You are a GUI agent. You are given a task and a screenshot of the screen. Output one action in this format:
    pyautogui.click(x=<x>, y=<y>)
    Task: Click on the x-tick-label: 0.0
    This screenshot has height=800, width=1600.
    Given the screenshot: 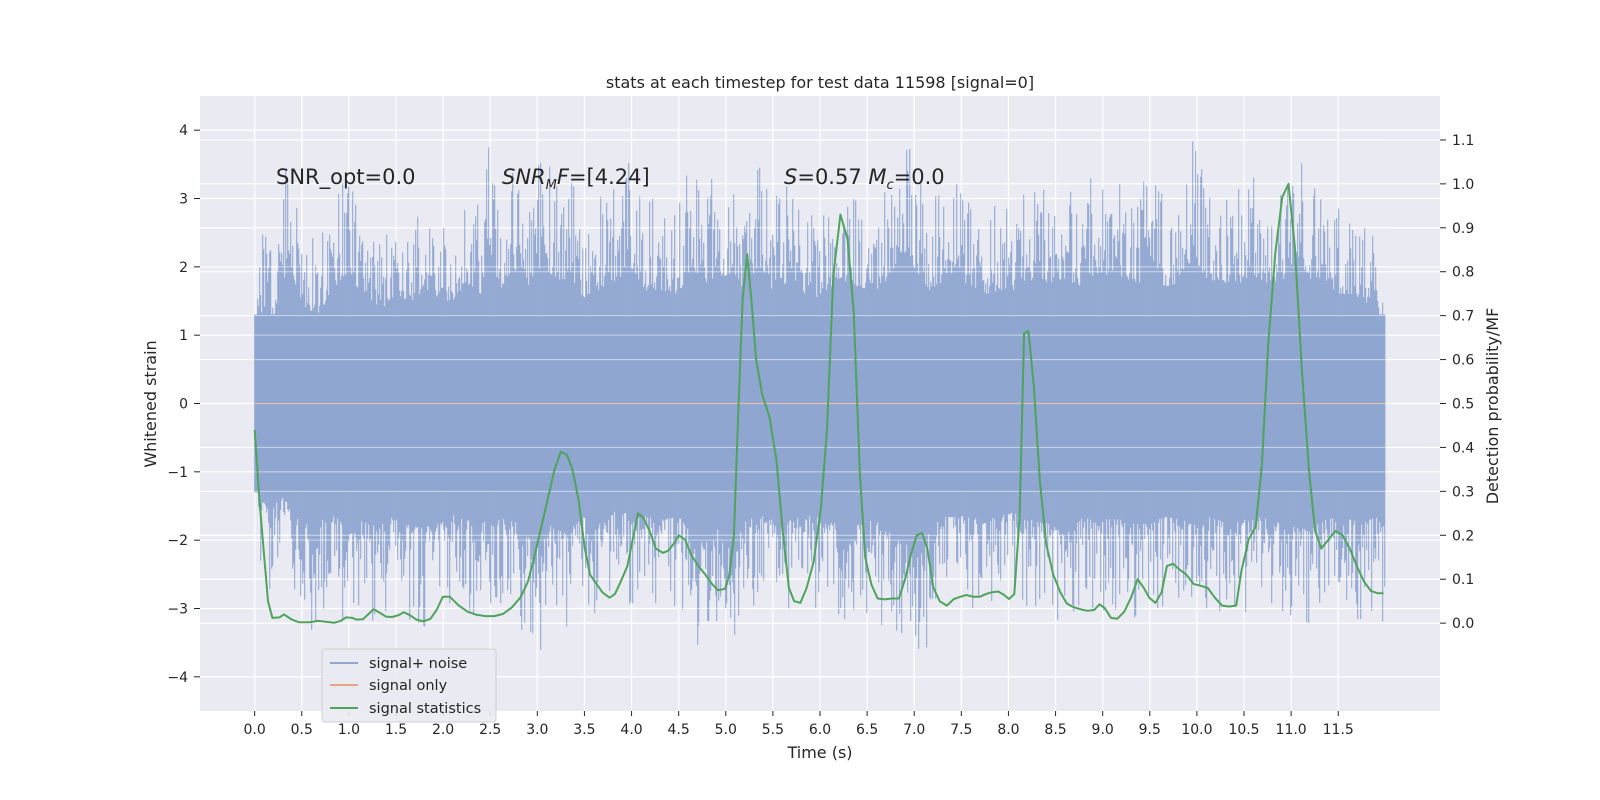 What is the action you would take?
    pyautogui.click(x=255, y=730)
    